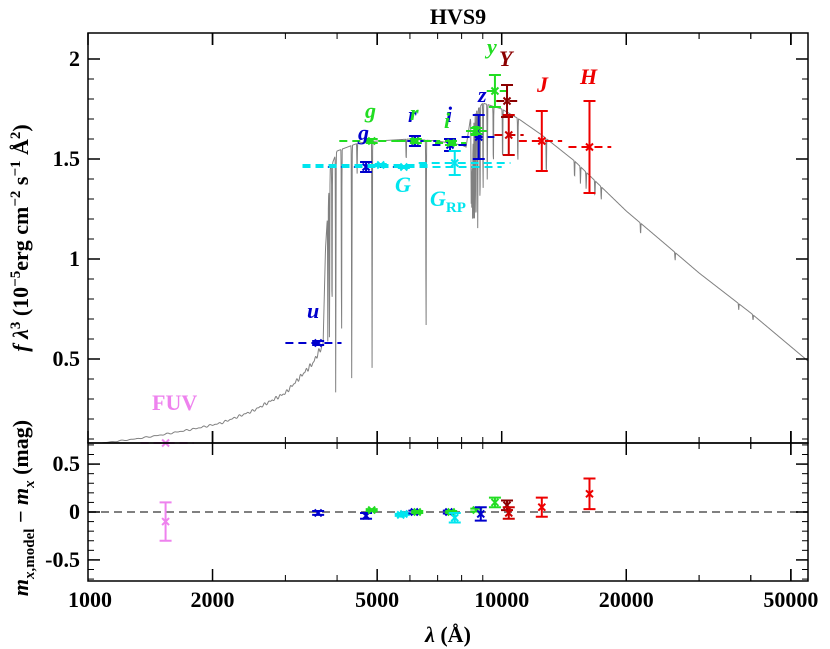 This screenshot has height=649, width=830. What do you see at coordinates (62, 559) in the screenshot?
I see `resid-y-tick-label: -0.5` at bounding box center [62, 559].